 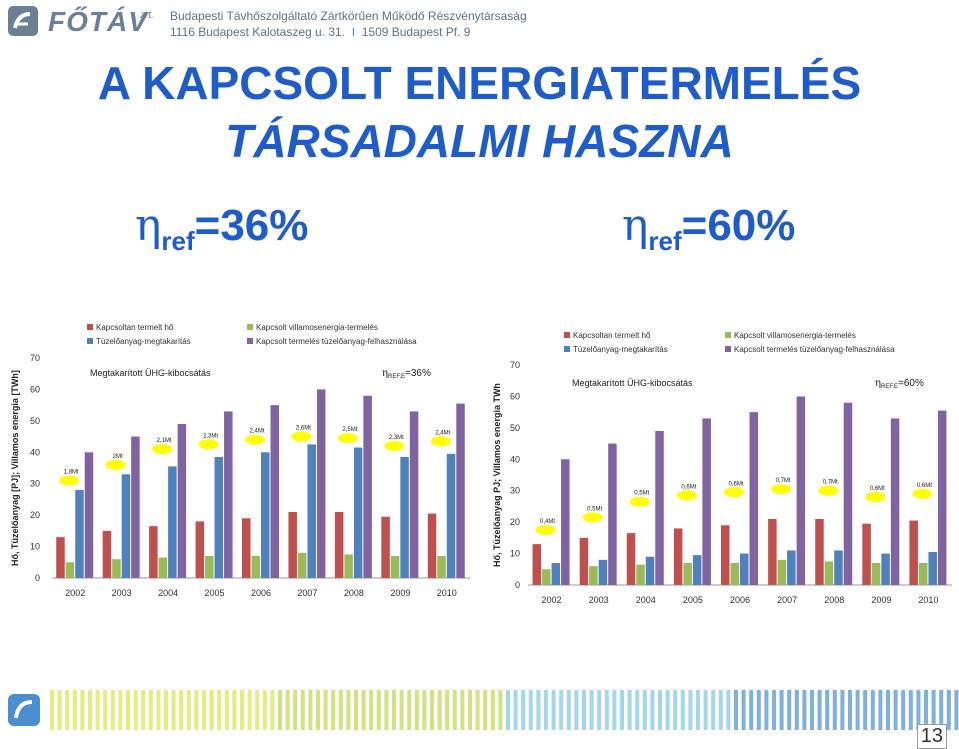 I want to click on x-tick-label: 2006, so click(x=261, y=593).